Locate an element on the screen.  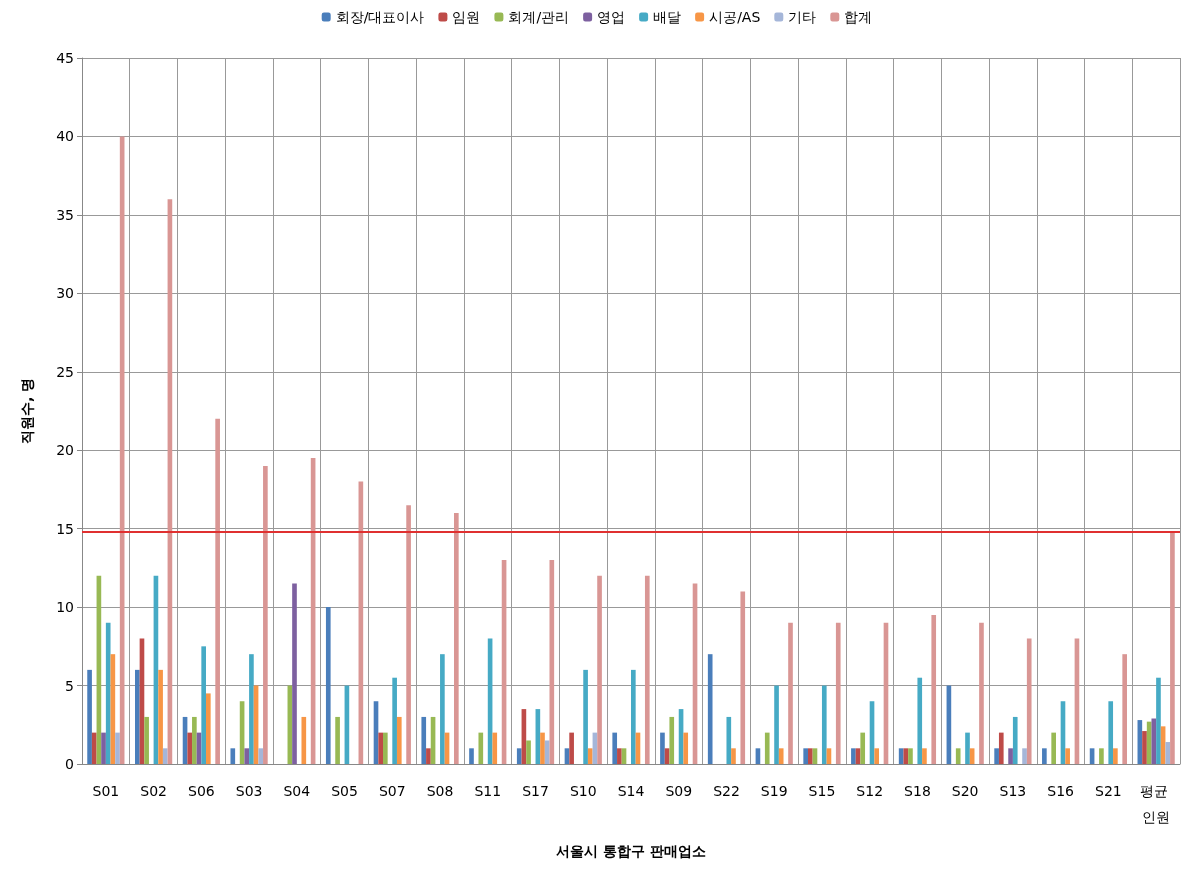
x-tick-label: S21 is located at coordinates (1108, 791).